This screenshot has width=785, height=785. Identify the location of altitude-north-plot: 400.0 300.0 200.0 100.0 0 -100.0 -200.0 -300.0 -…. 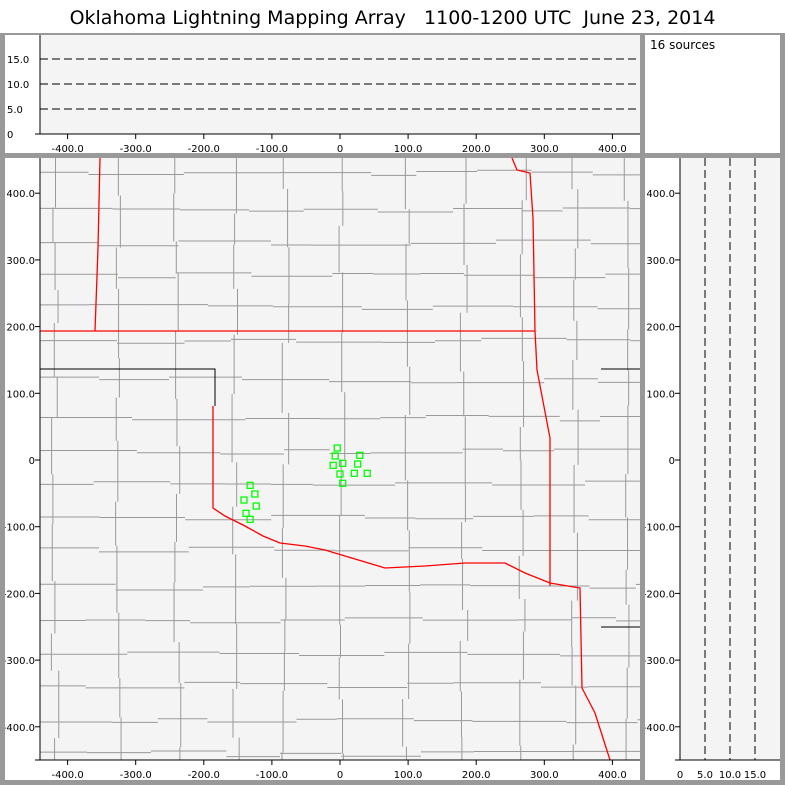
(712, 469).